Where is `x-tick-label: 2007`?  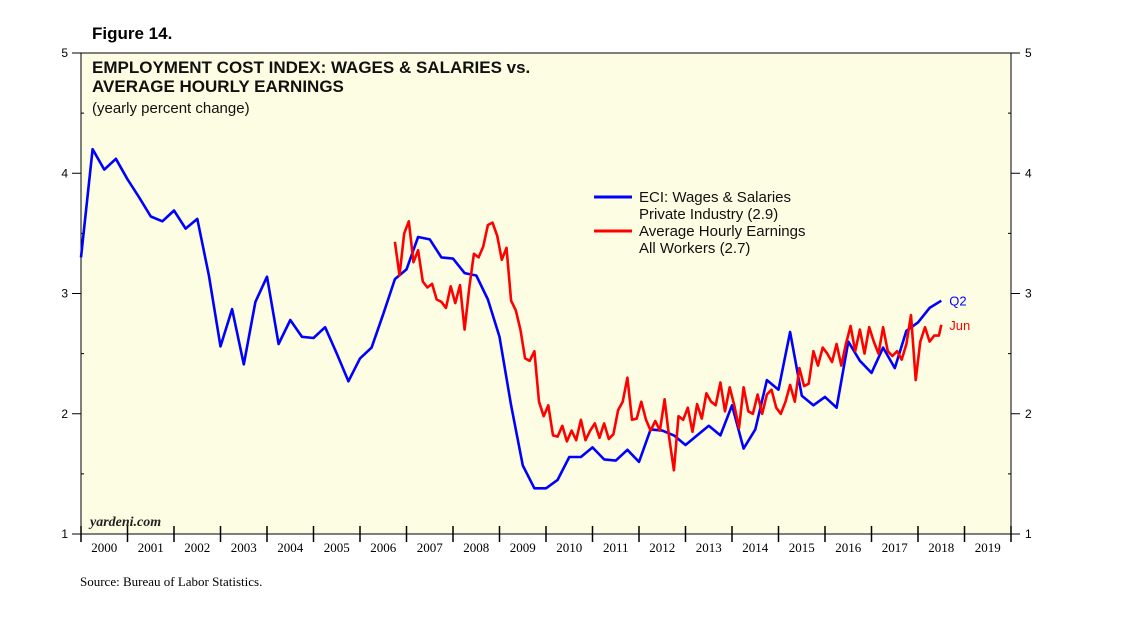
x-tick-label: 2007 is located at coordinates (430, 547).